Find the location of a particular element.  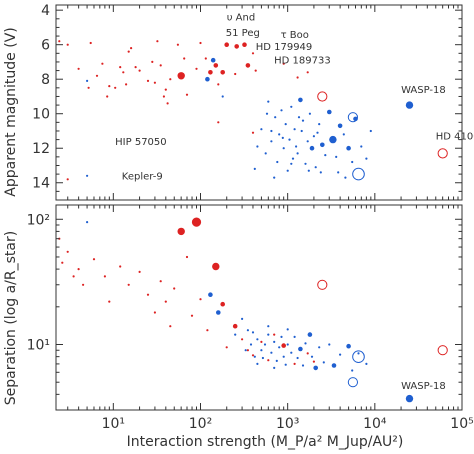

y-tick-label: 8 is located at coordinates (45, 80).